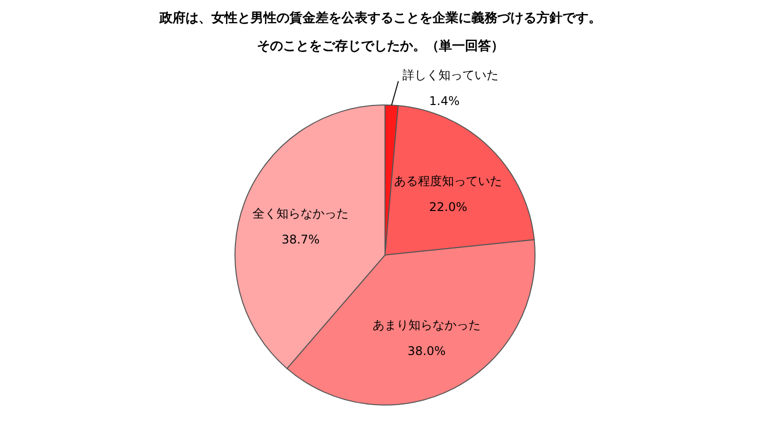 Image resolution: width=761 pixels, height=440 pixels. What do you see at coordinates (381, 18) in the screenshot?
I see `title: 政府は、女性と男性の賃金差を公表することを企業に義務づける方針です。` at bounding box center [381, 18].